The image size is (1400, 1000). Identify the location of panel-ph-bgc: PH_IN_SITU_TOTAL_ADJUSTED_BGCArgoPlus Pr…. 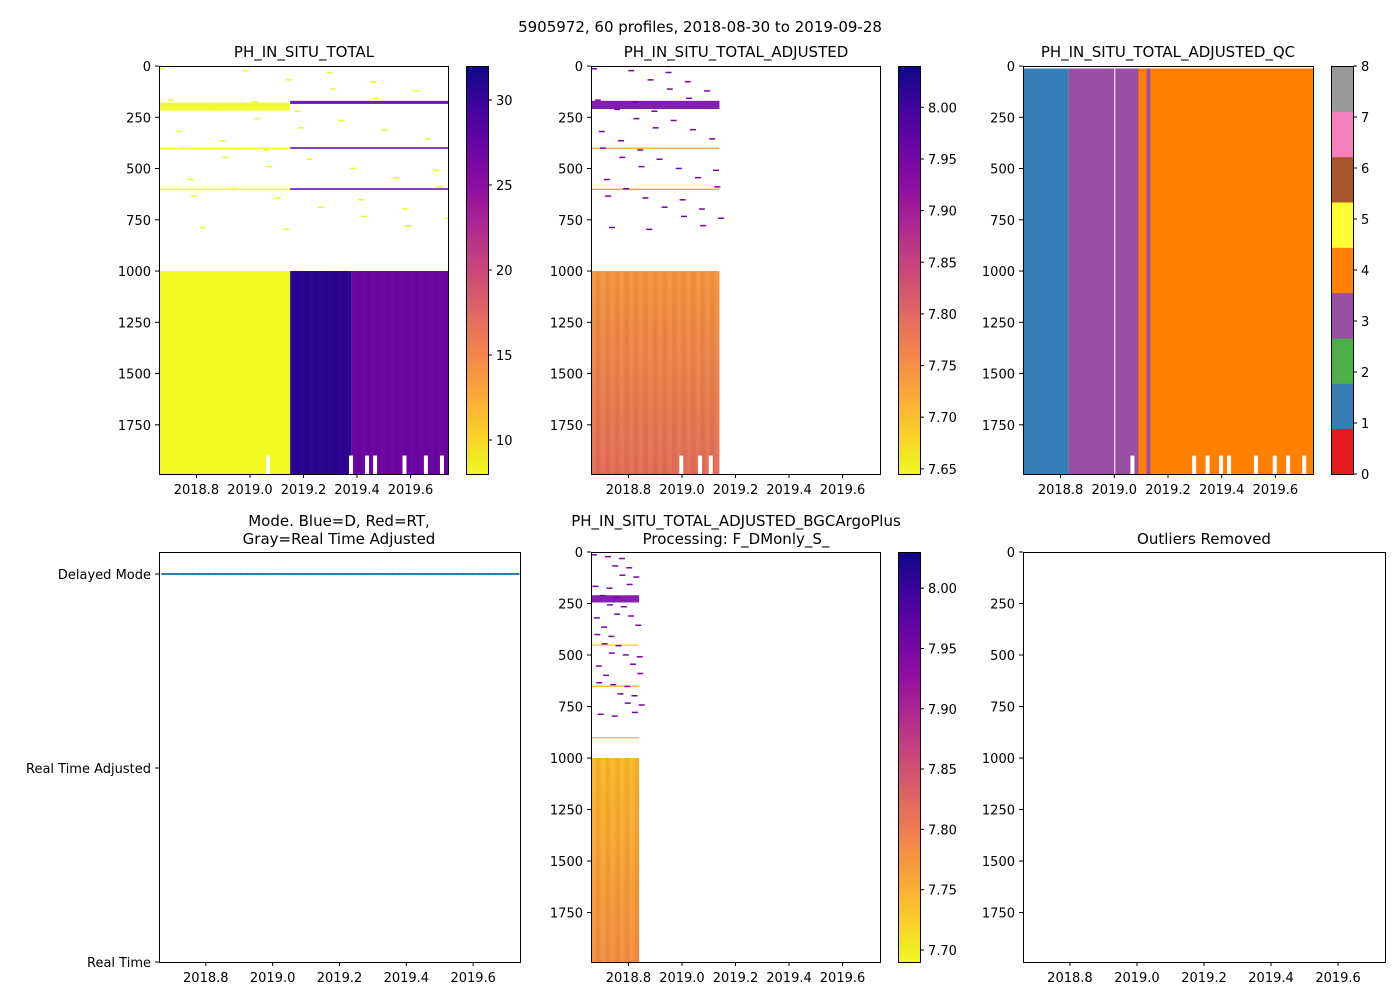
(753, 749).